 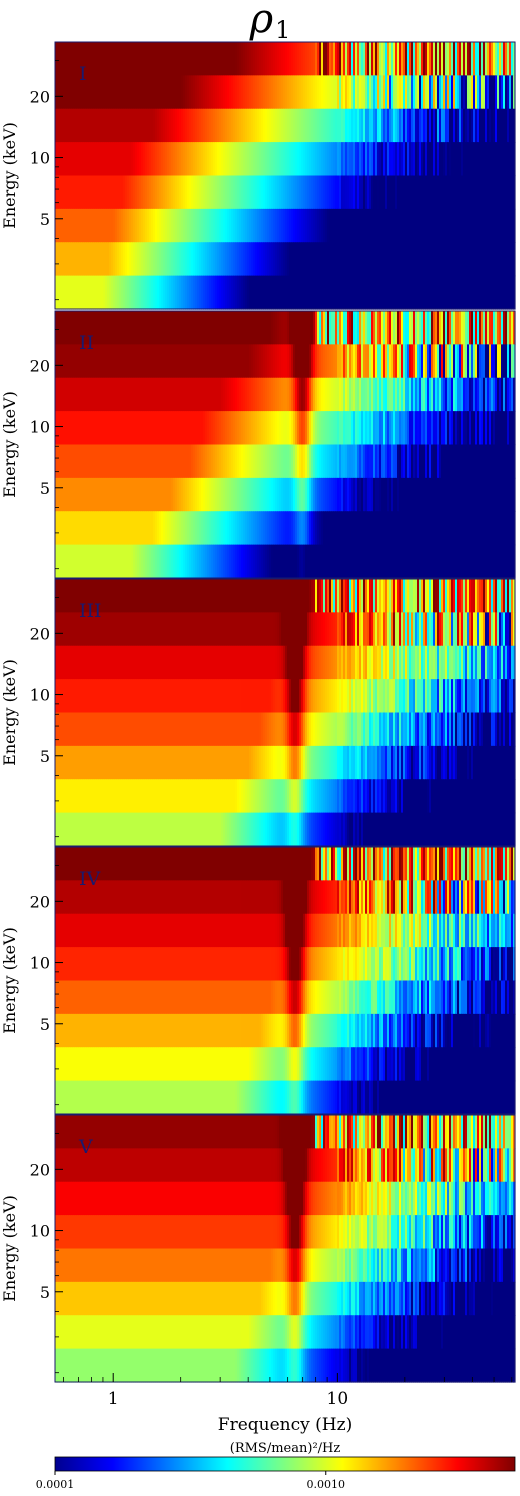 I want to click on y-tick-label: 5, so click(x=45, y=219).